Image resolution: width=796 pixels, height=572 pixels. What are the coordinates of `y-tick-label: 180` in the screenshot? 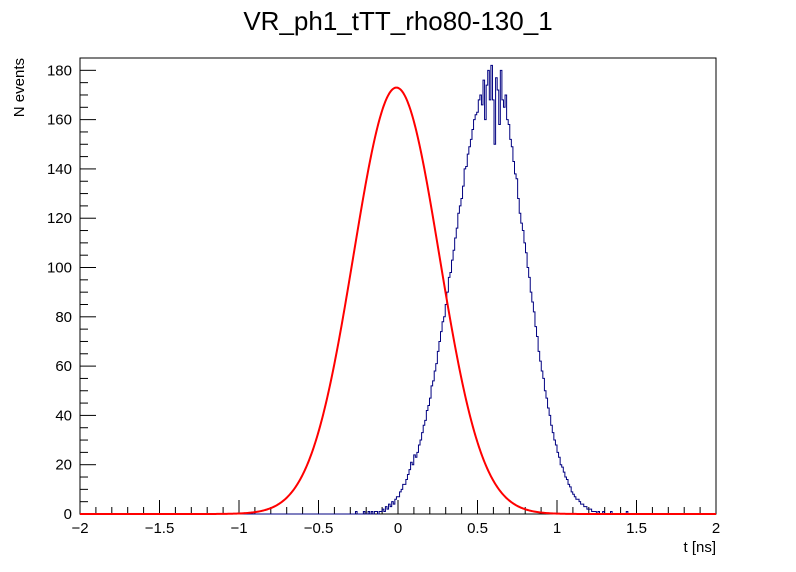 It's located at (59, 70).